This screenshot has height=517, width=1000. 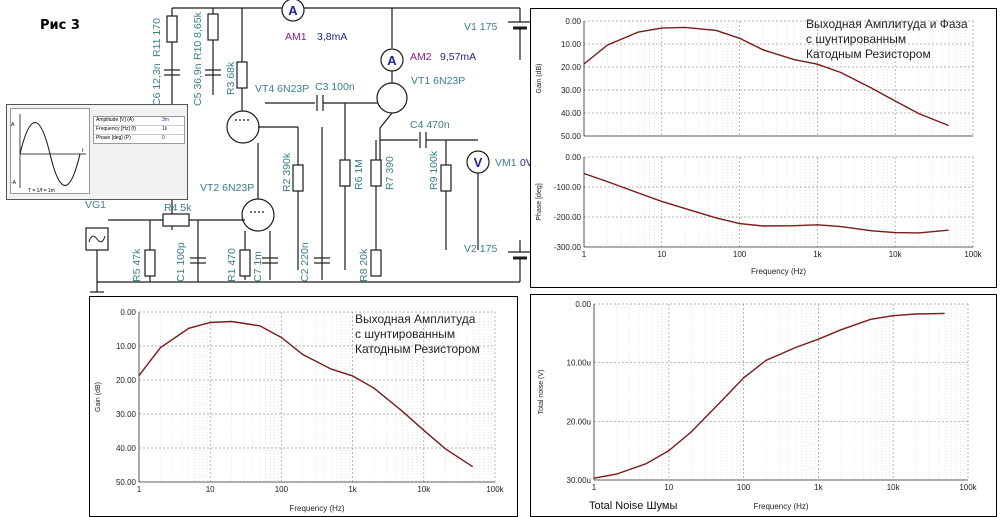 I want to click on y-tick-label: 30.00u, so click(x=579, y=480).